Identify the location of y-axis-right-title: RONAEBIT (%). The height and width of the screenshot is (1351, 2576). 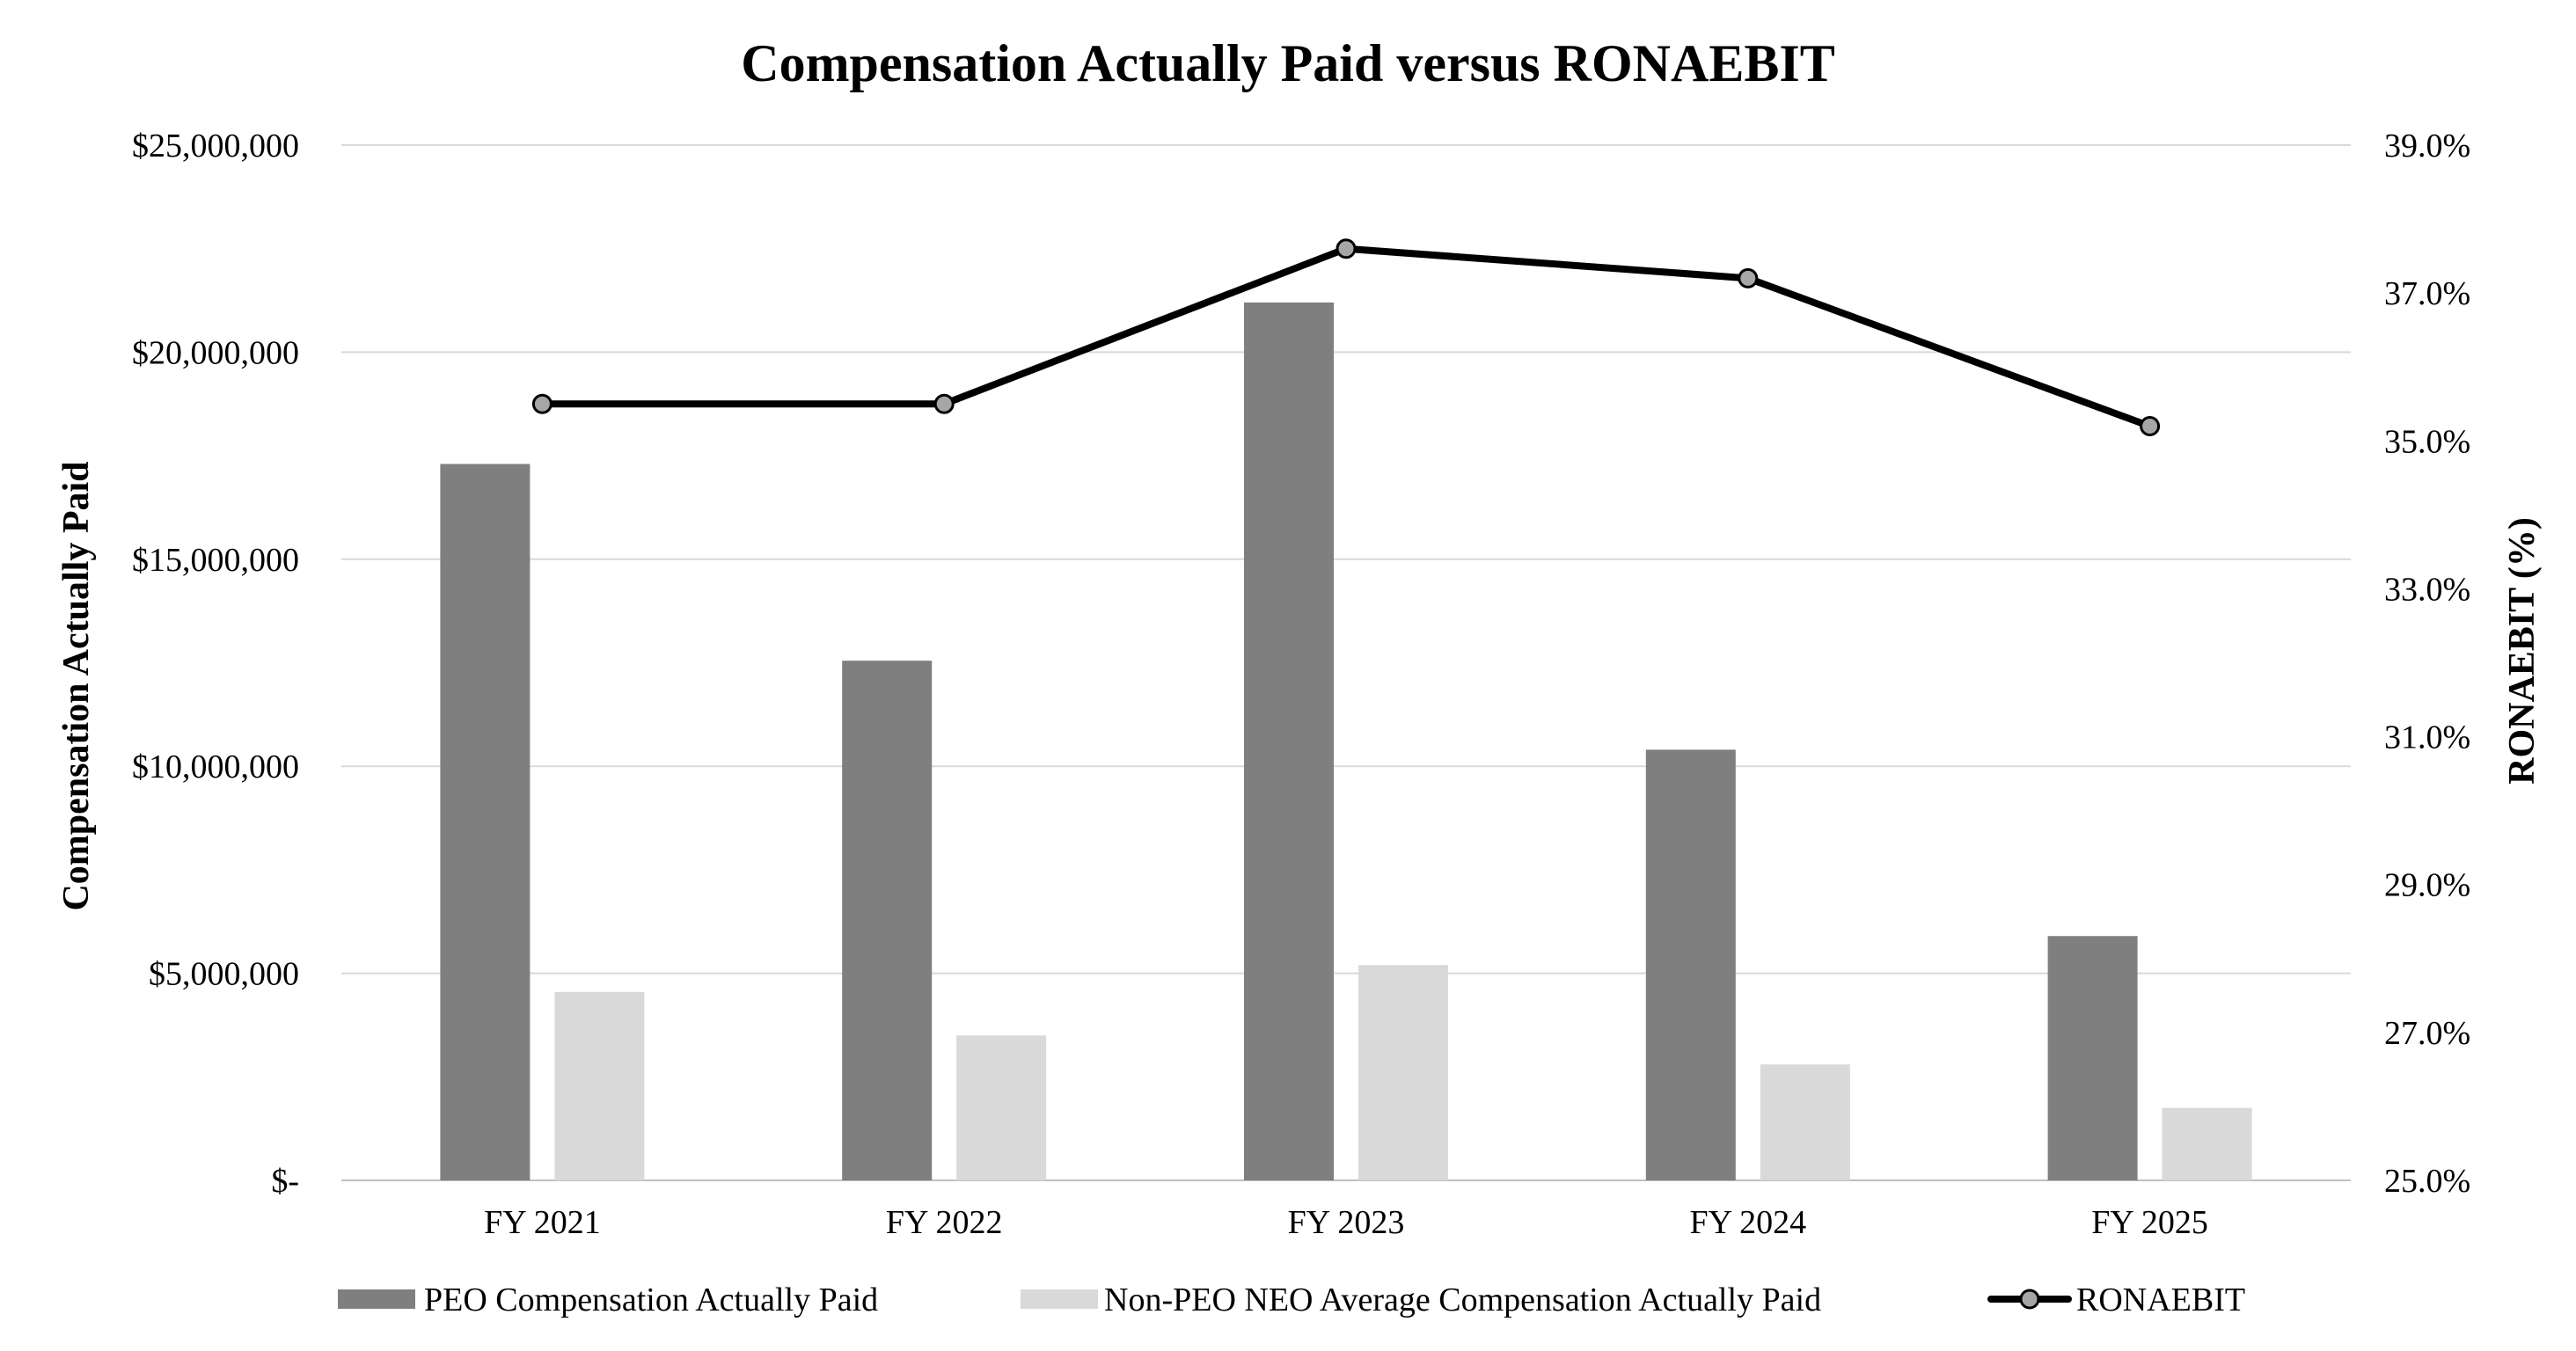
(2522, 651).